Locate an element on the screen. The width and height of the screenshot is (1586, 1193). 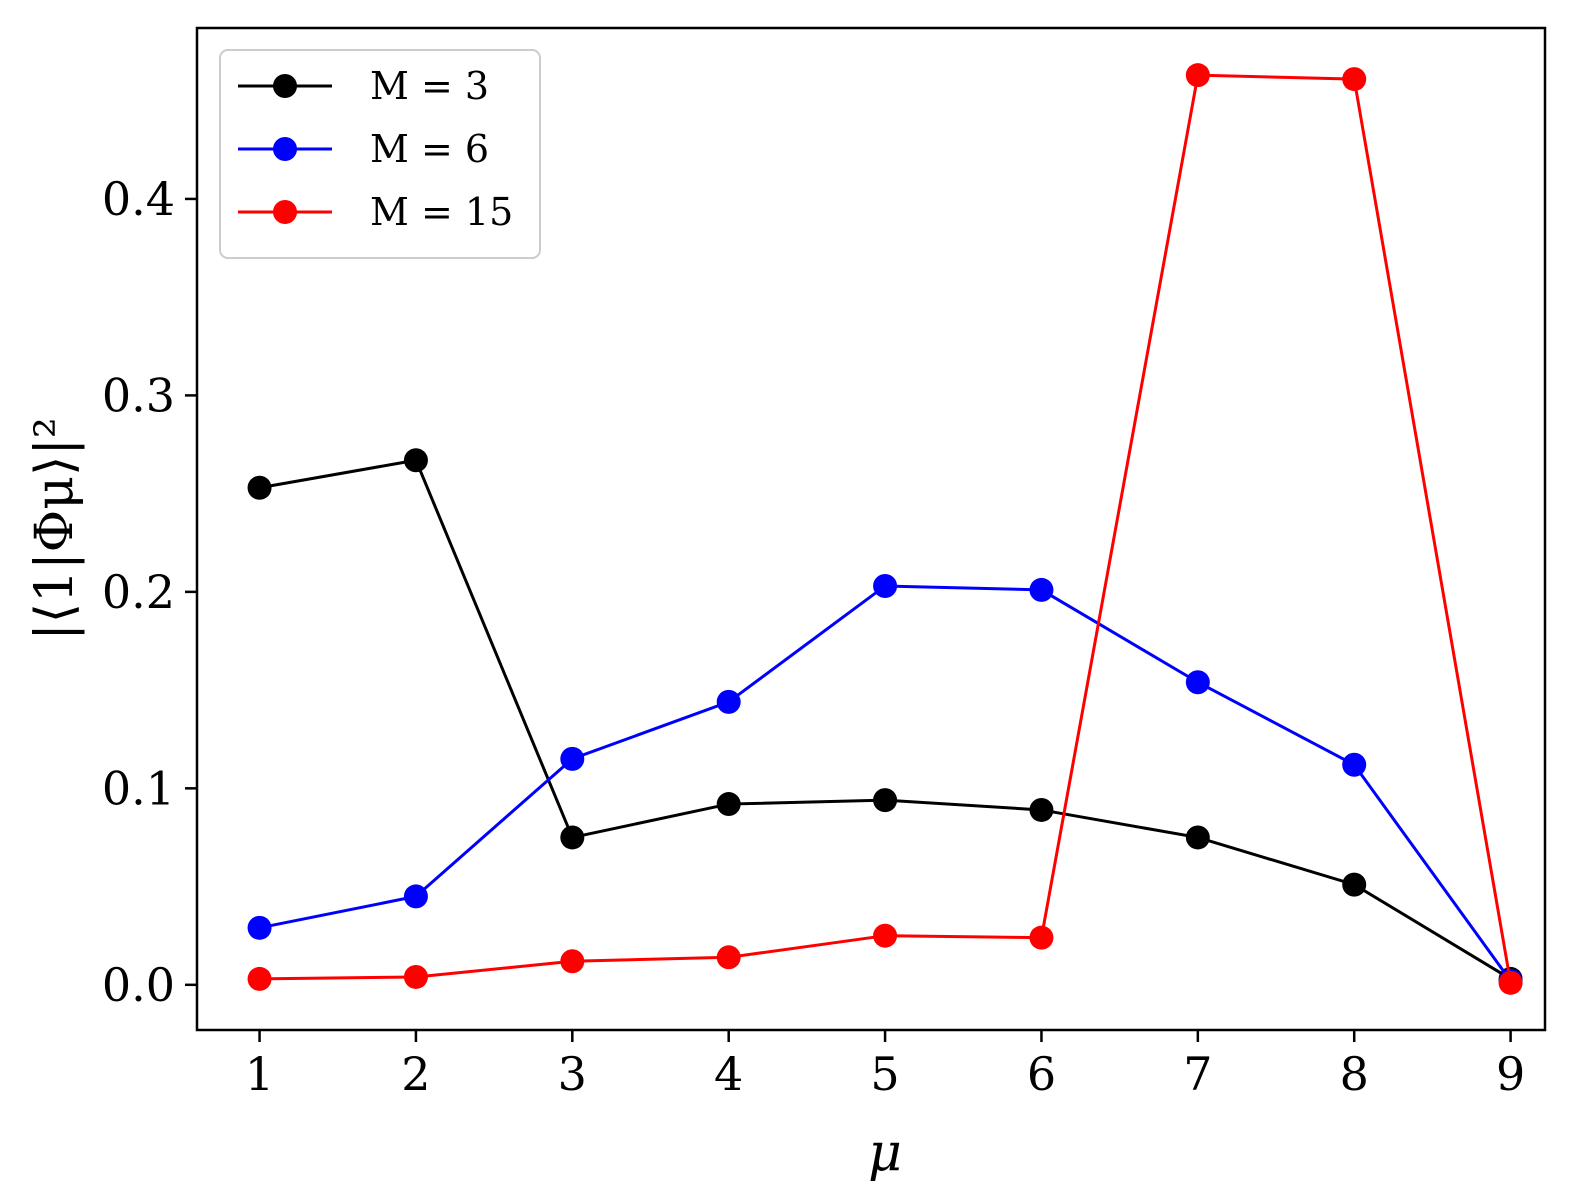
x-axis: 1 2 3 4 5 6 7 8 9 is located at coordinates (885, 1065).